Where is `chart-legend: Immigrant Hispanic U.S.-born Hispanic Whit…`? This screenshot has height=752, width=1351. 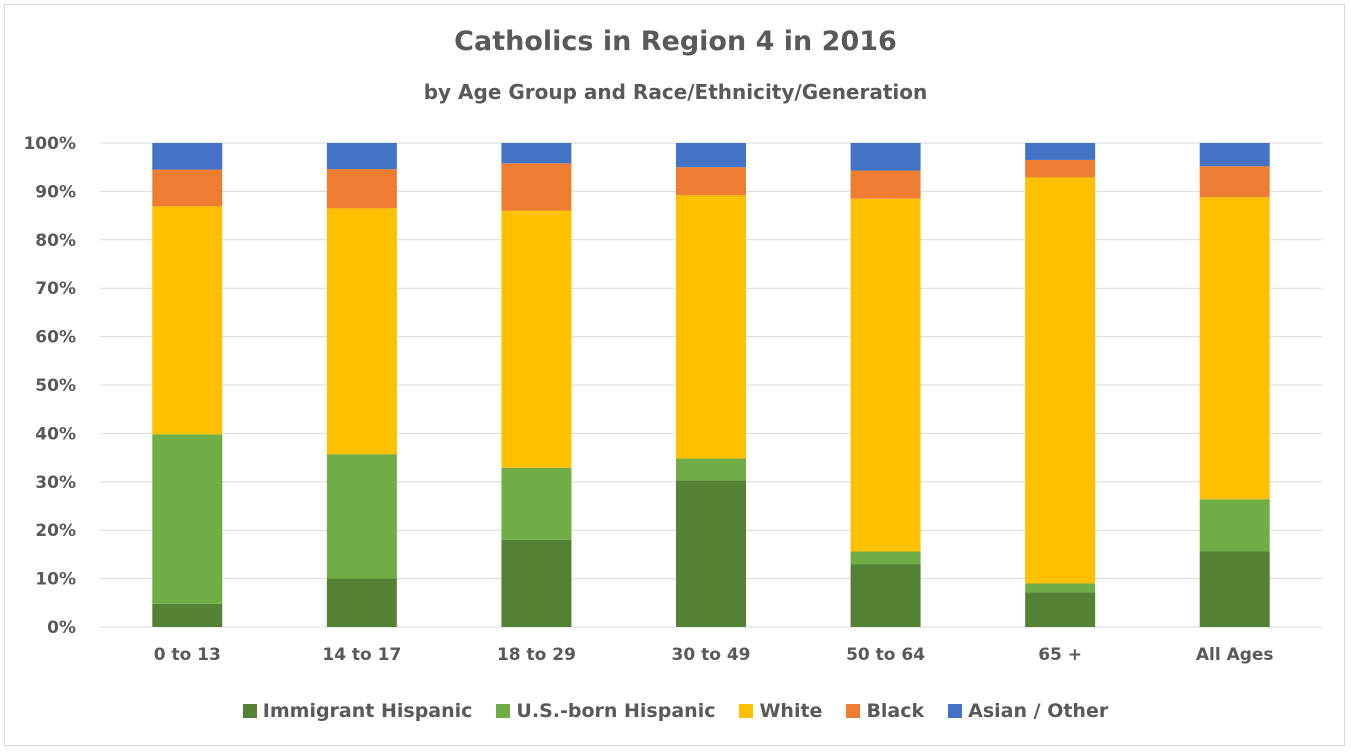 chart-legend: Immigrant Hispanic U.S.-born Hispanic Whit… is located at coordinates (675, 711).